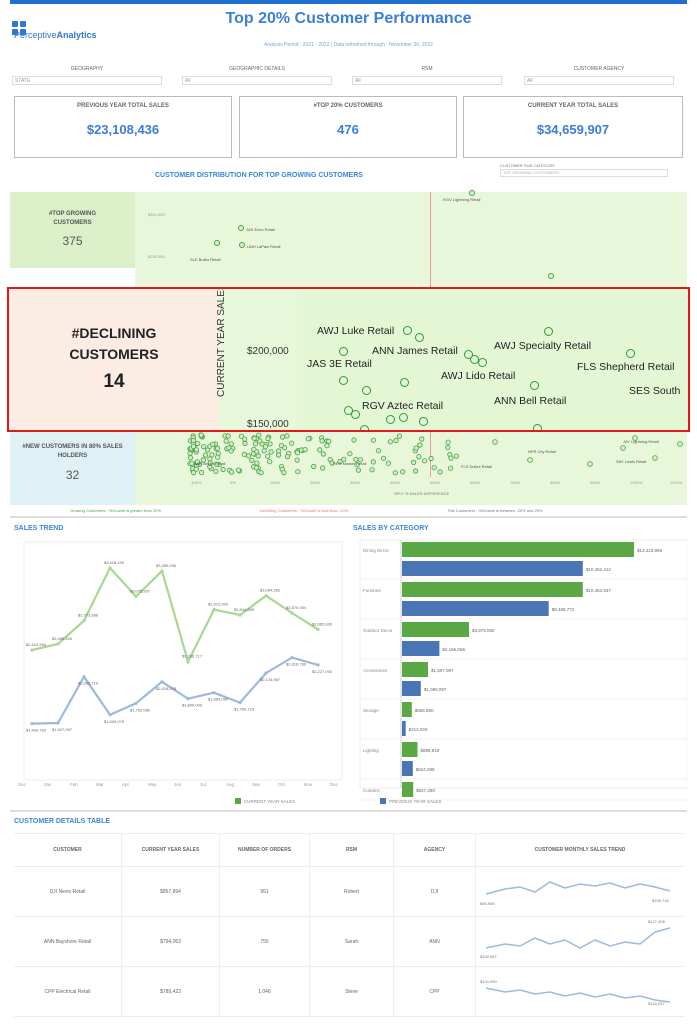  I want to click on point-label: SES South, so click(655, 391).